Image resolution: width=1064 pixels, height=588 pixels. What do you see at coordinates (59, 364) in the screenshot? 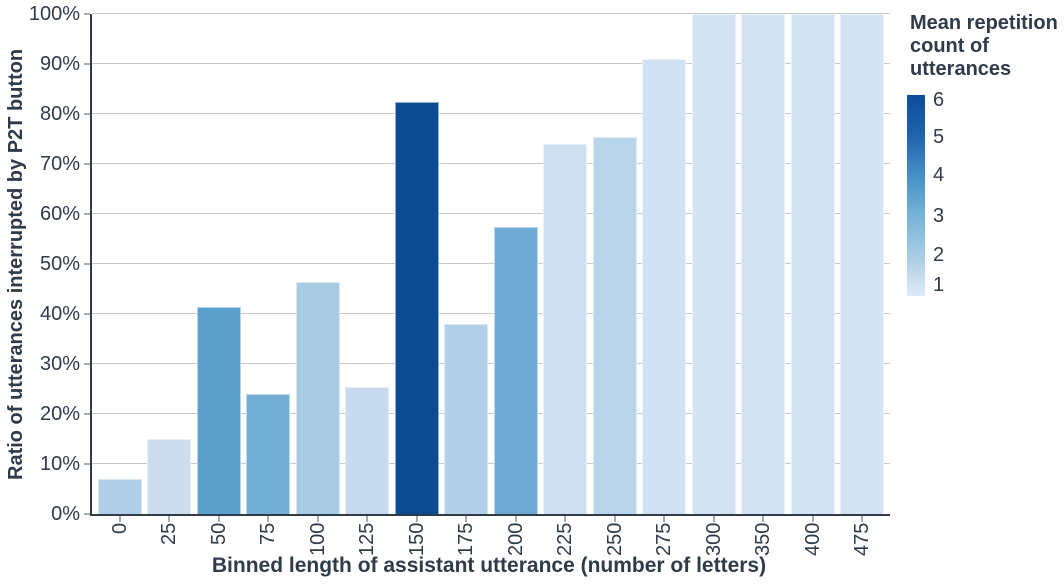
I see `y-tick-label-30: 30%` at bounding box center [59, 364].